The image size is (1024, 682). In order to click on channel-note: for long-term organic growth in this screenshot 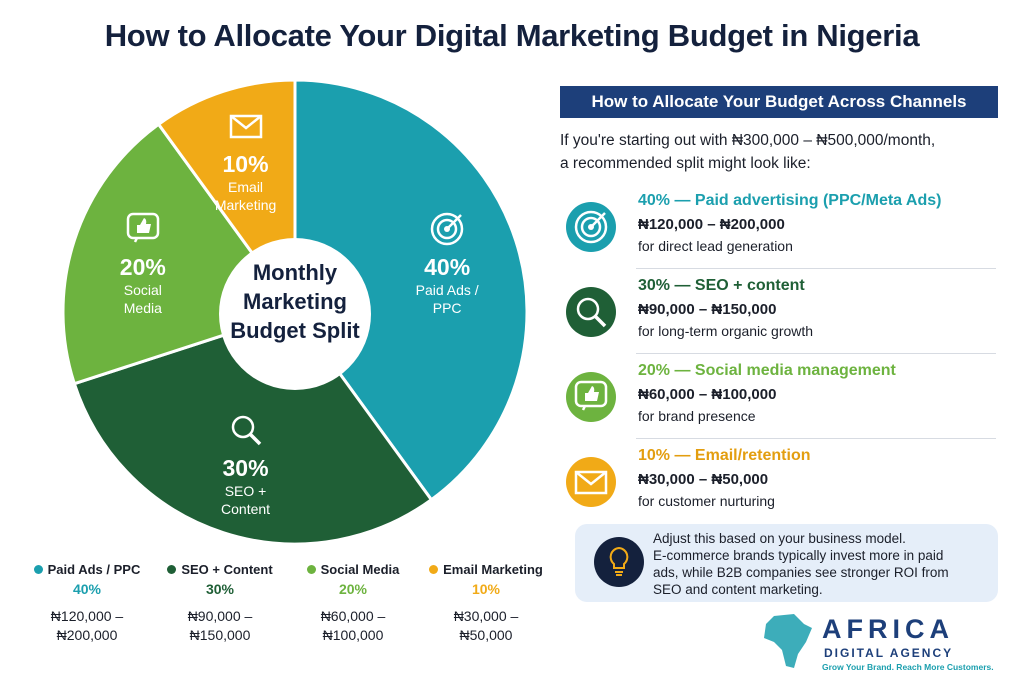, I will do `click(726, 331)`.